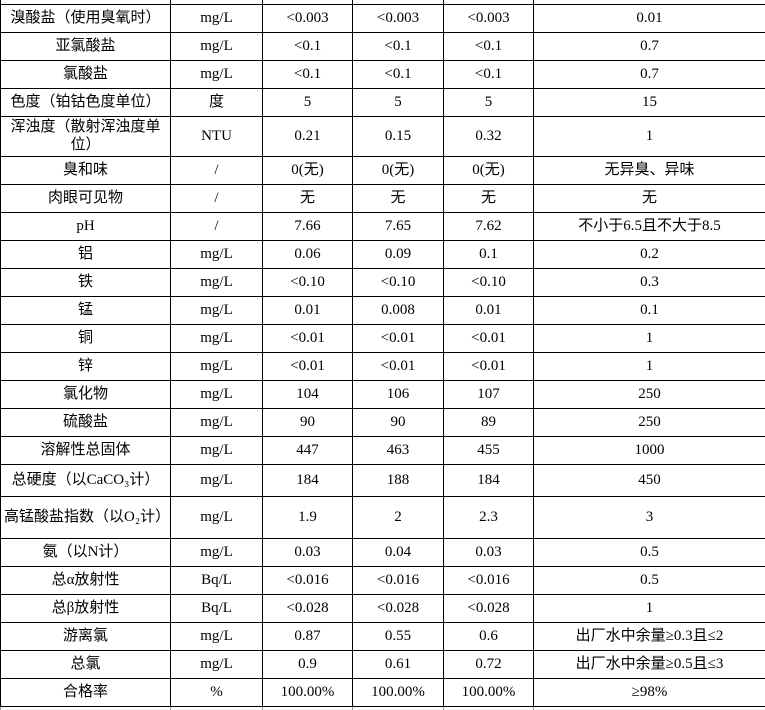 The height and width of the screenshot is (710, 765). What do you see at coordinates (308, 395) in the screenshot?
I see `value-cell: 104` at bounding box center [308, 395].